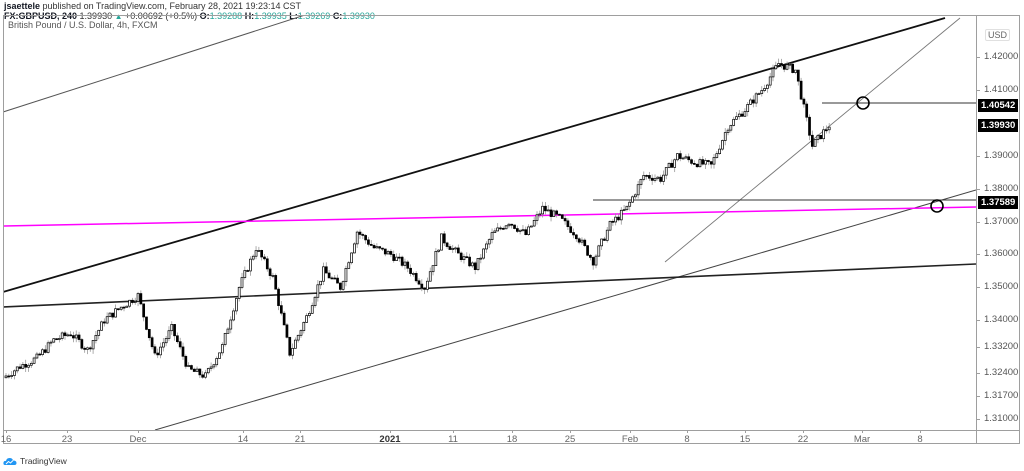 The image size is (1024, 471). What do you see at coordinates (1001, 155) in the screenshot?
I see `price-label: 1.39000` at bounding box center [1001, 155].